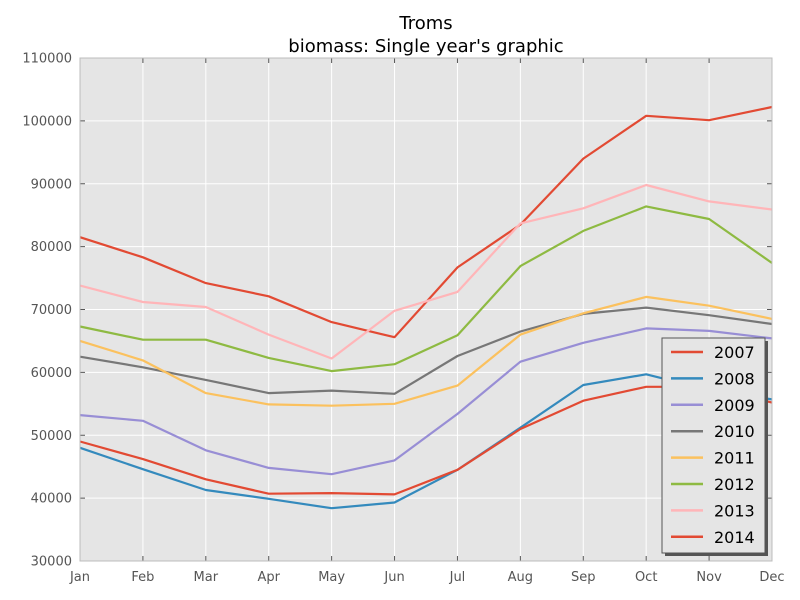  What do you see at coordinates (51, 562) in the screenshot?
I see `y-tick-label: 30000` at bounding box center [51, 562].